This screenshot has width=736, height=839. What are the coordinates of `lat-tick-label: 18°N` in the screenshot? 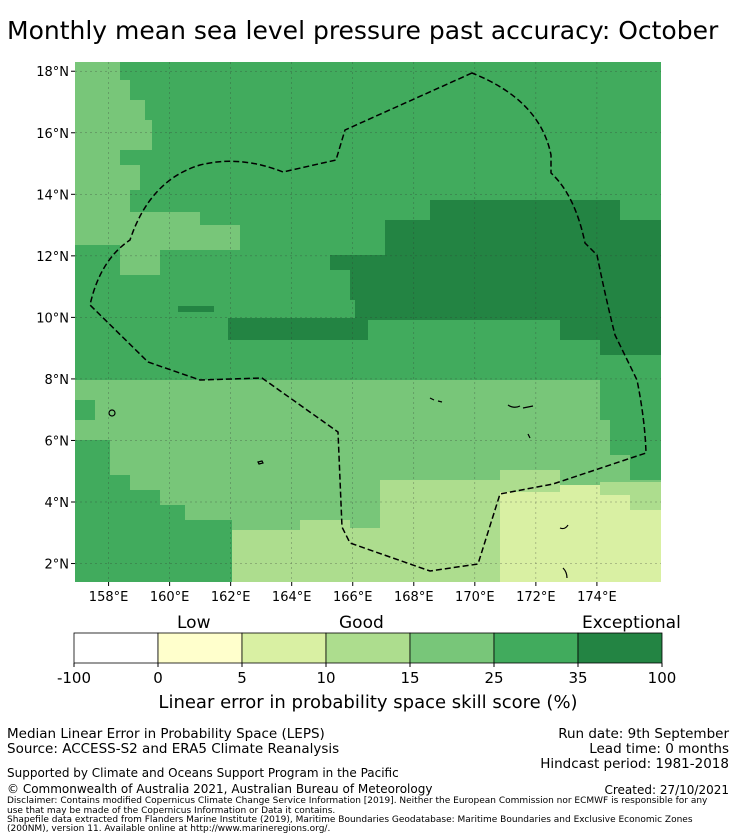 It's located at (52, 72).